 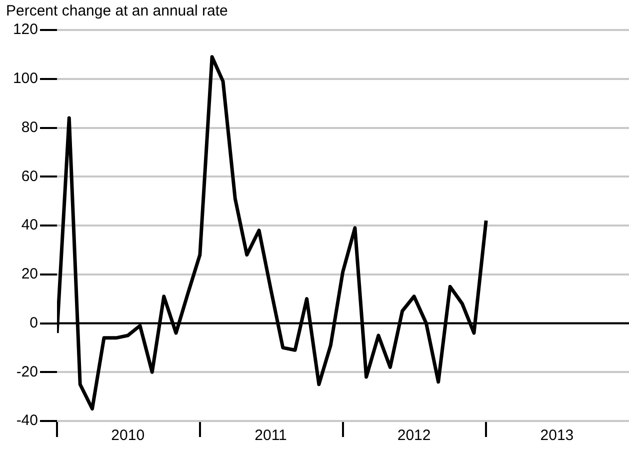 What do you see at coordinates (25, 79) in the screenshot?
I see `y-tick-label: 100` at bounding box center [25, 79].